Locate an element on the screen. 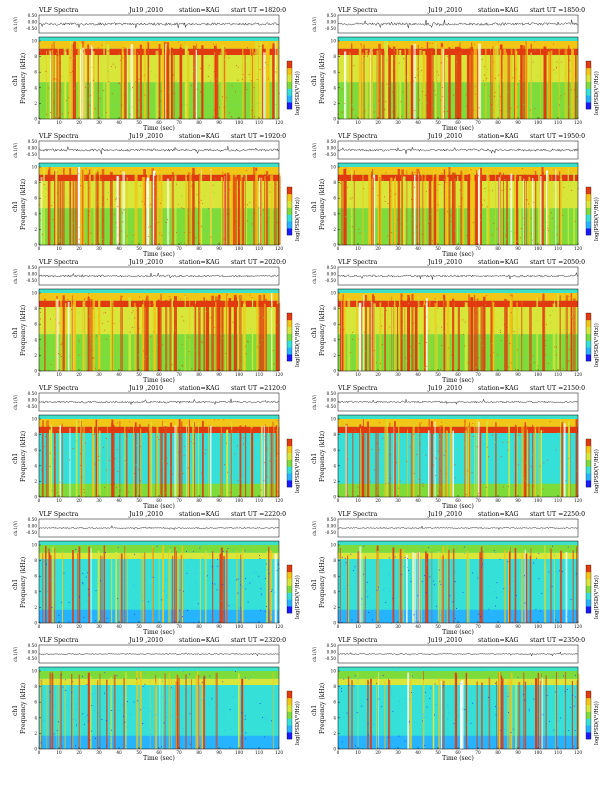 Image resolution: width=612 pixels, height=792 pixels. y-axis-label: Frequency (kHz) is located at coordinates (322, 582).